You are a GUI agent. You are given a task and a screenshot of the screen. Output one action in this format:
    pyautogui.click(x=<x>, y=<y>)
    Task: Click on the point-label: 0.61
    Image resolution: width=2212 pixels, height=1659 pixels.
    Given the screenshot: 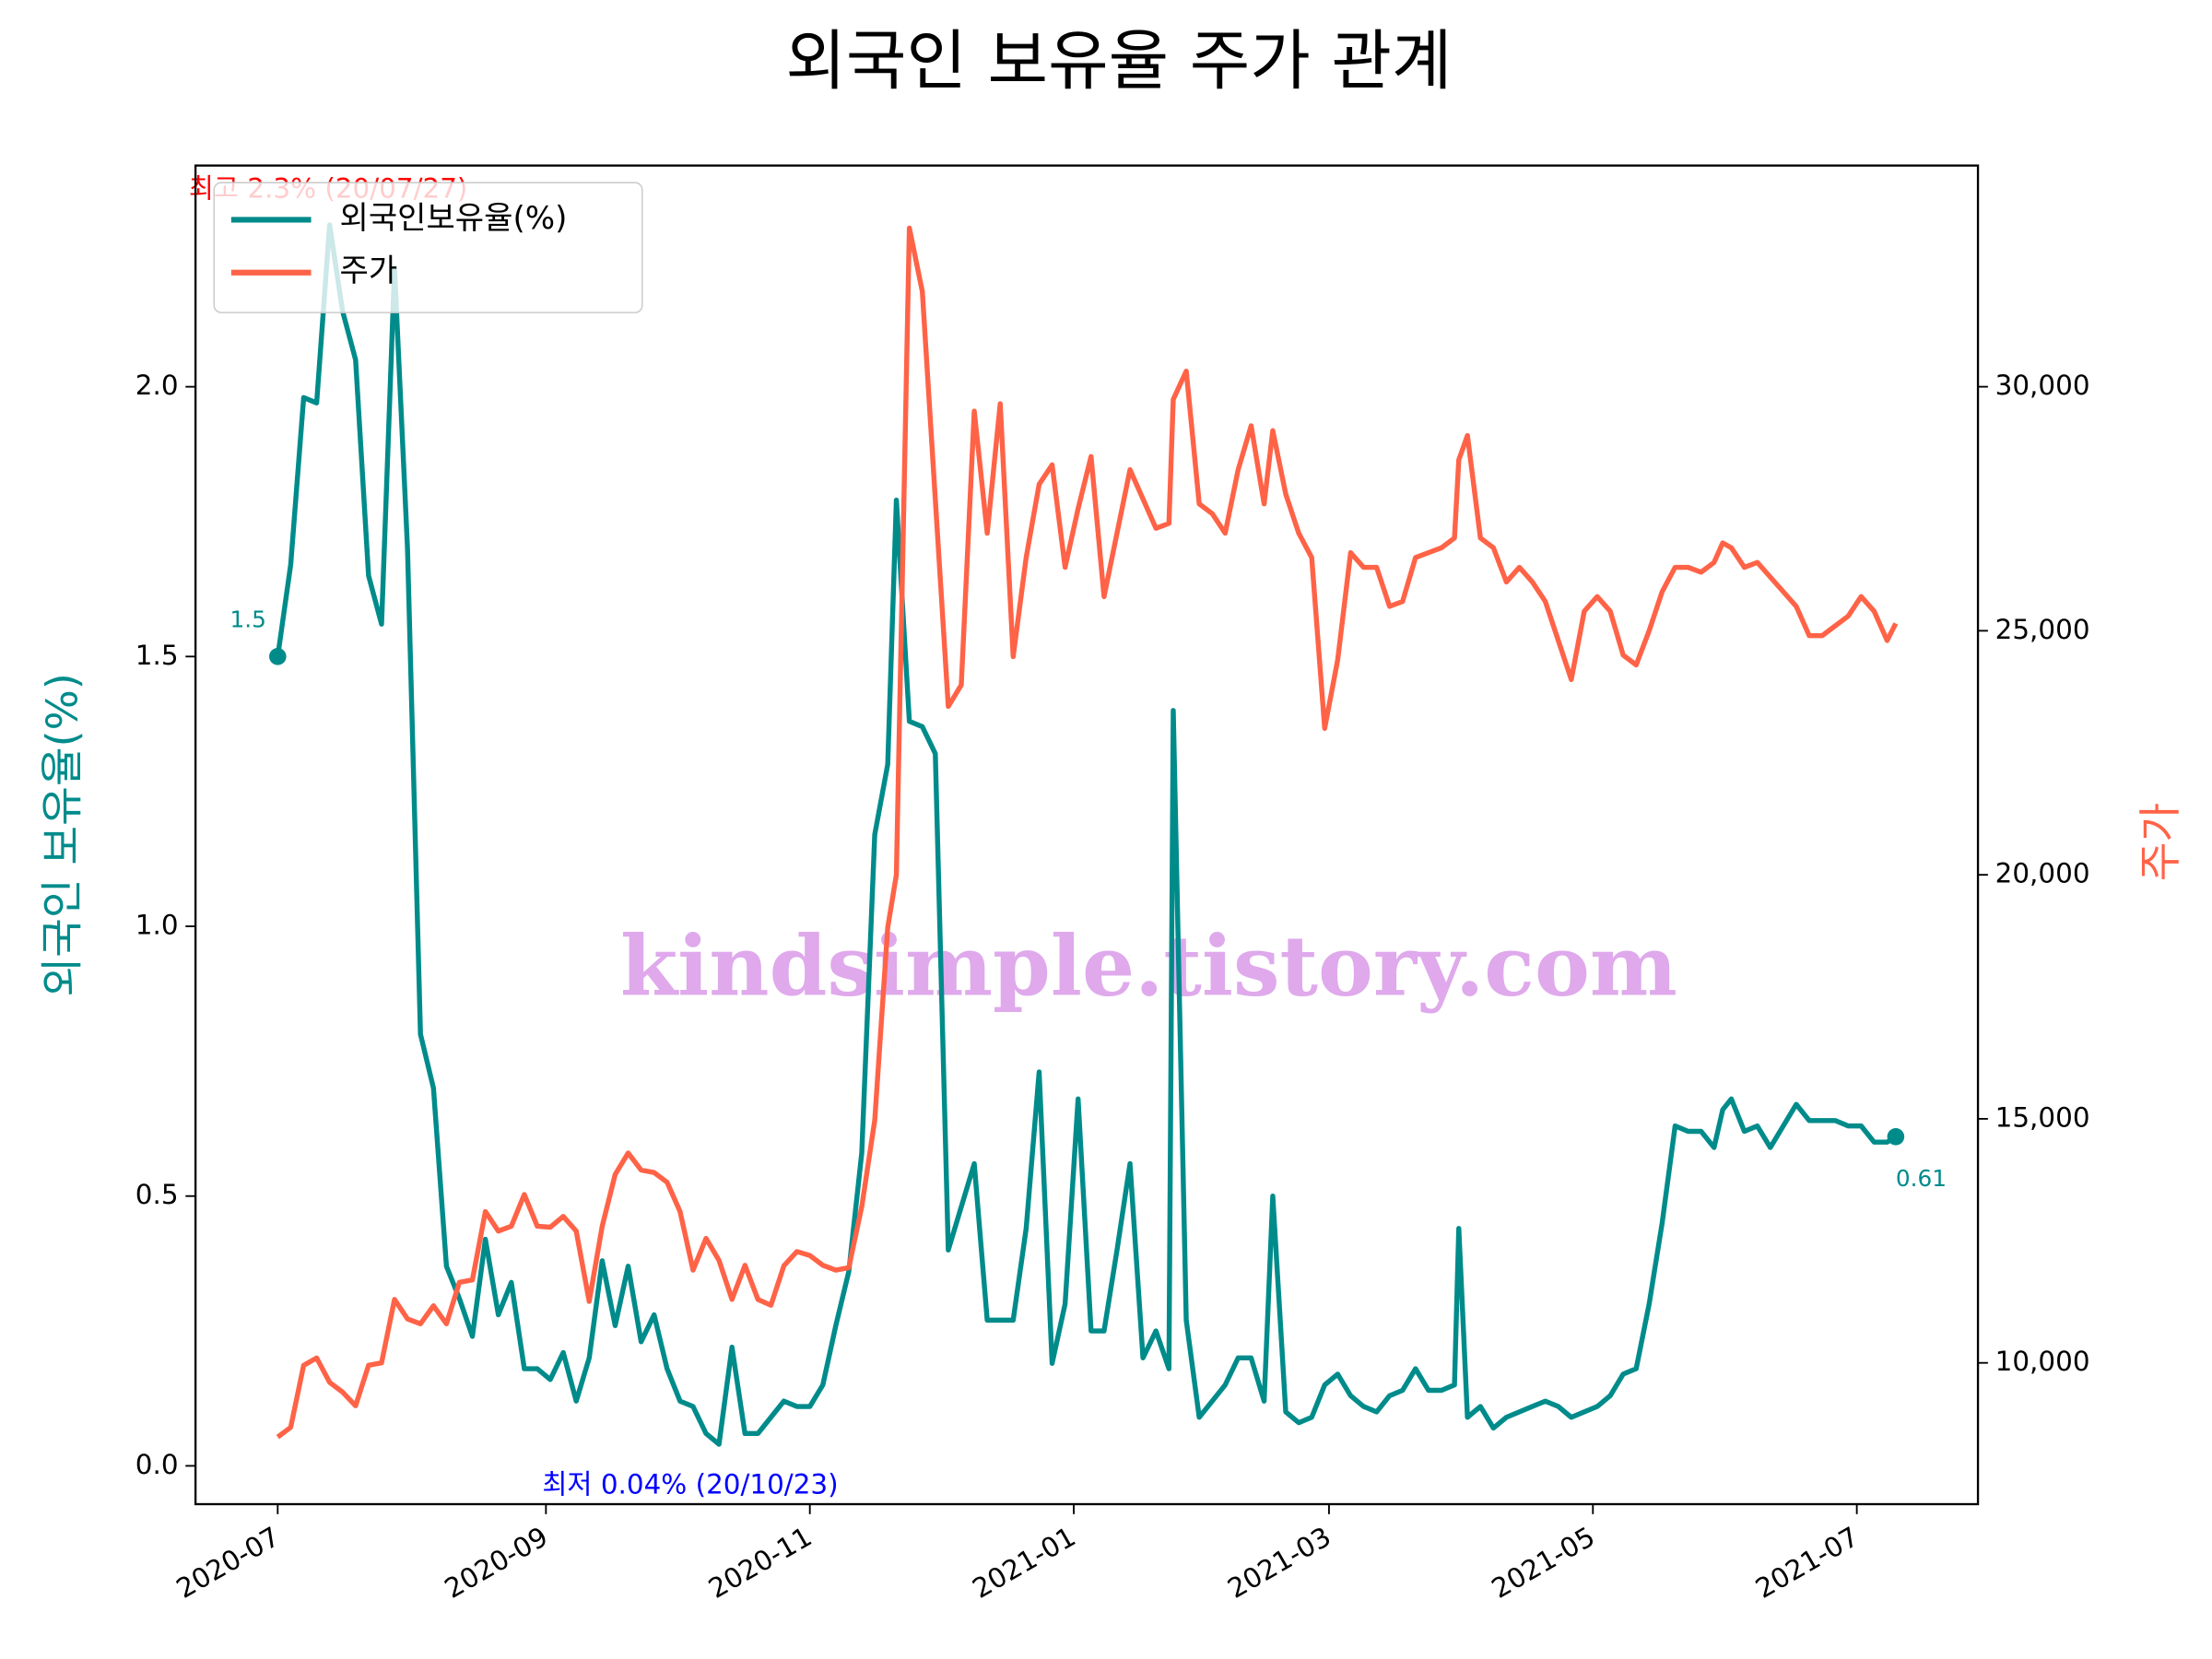 What is the action you would take?
    pyautogui.click(x=1921, y=1178)
    